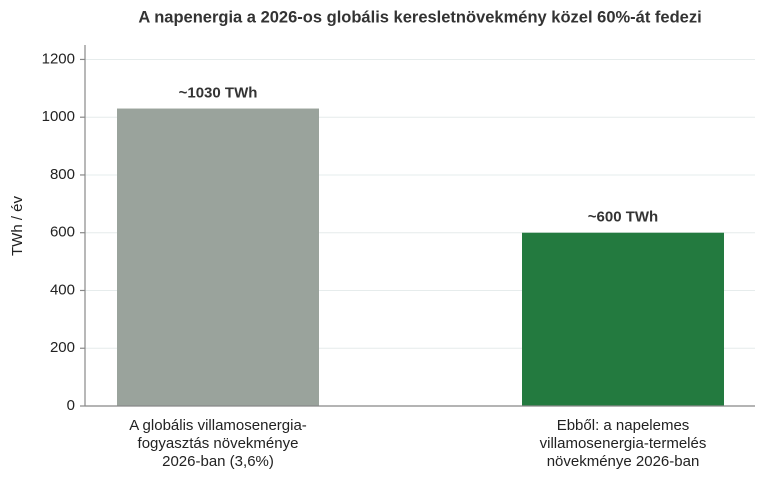 The width and height of the screenshot is (768, 486). I want to click on y-axis-label: TWh / év, so click(17, 226).